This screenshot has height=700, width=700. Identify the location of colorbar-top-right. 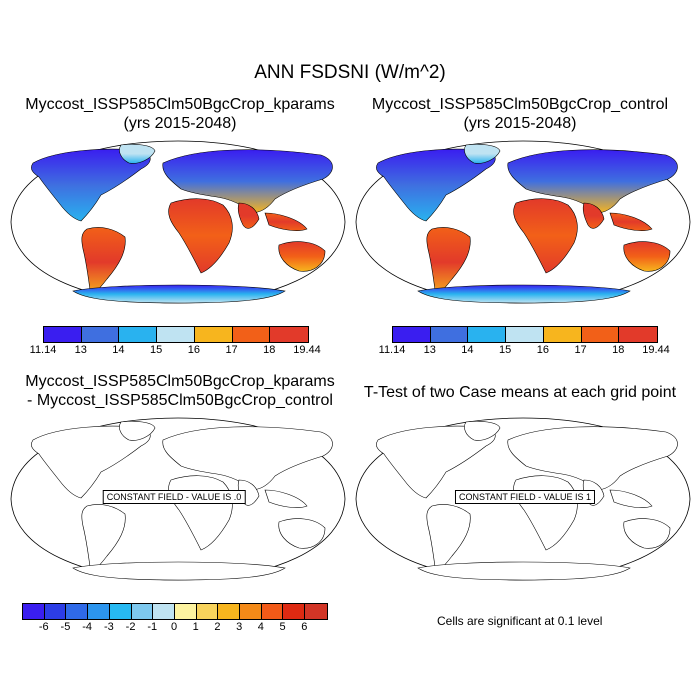
(525, 334).